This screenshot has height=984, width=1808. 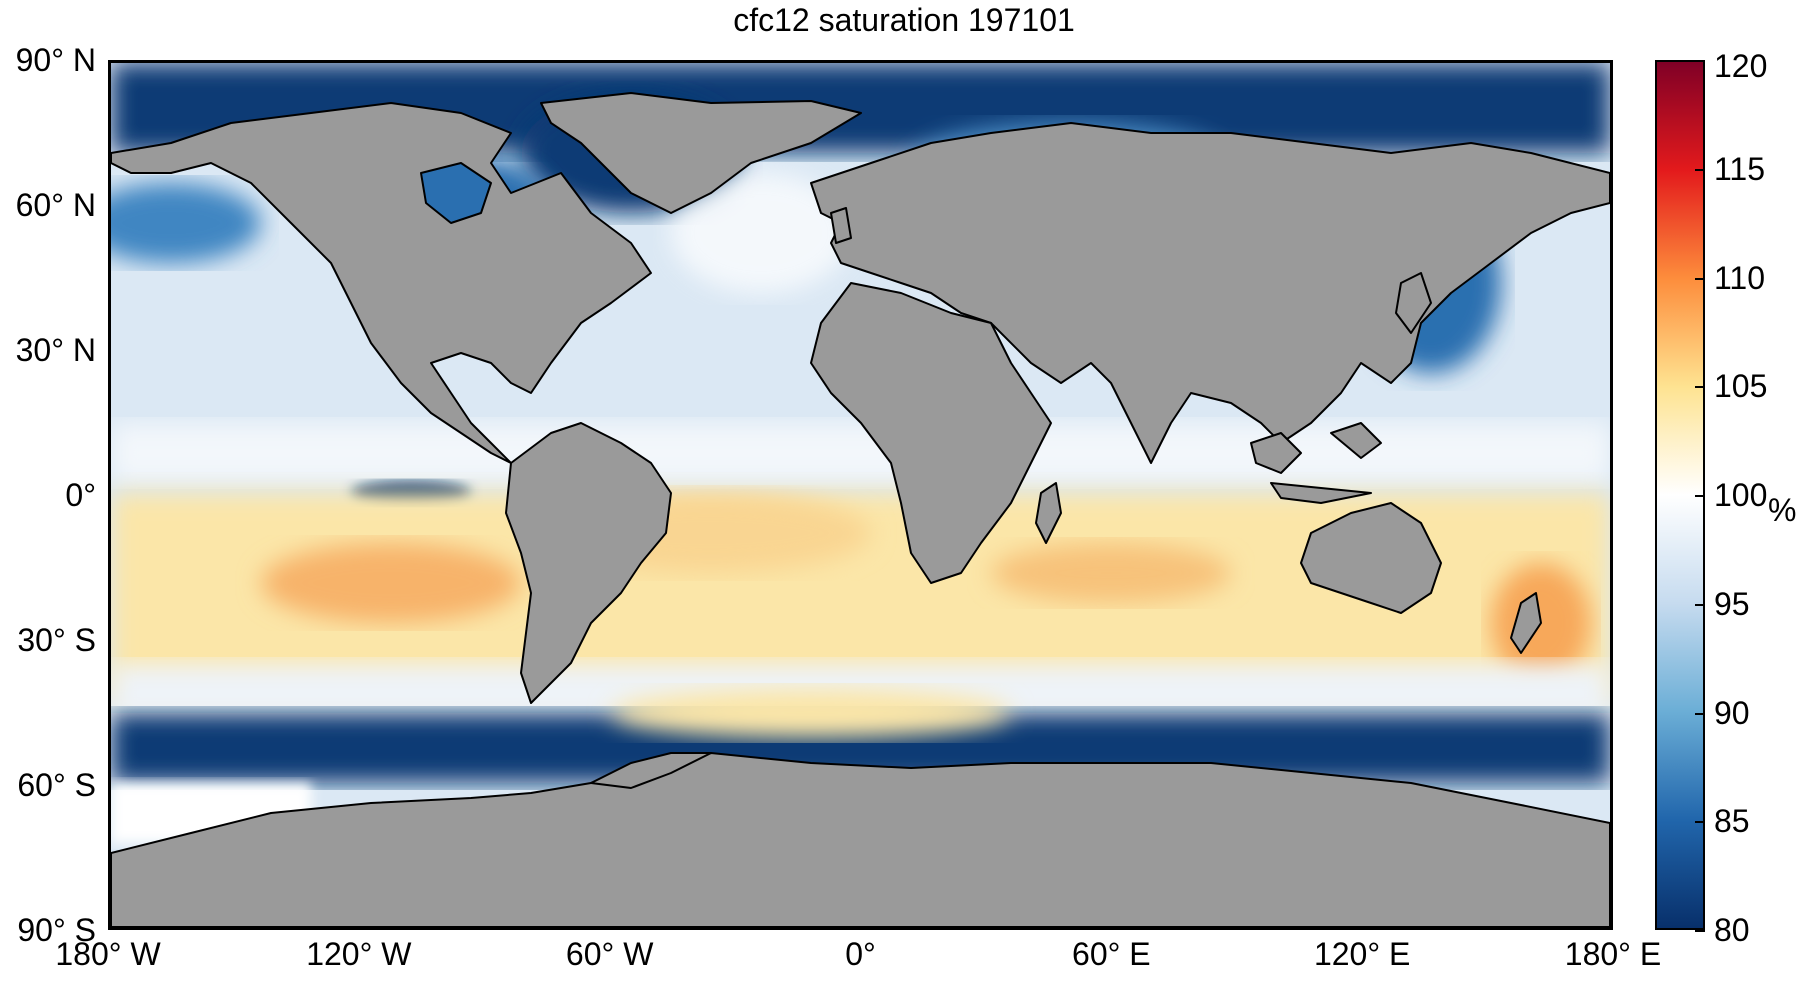 What do you see at coordinates (931, 433) in the screenshot?
I see `africa` at bounding box center [931, 433].